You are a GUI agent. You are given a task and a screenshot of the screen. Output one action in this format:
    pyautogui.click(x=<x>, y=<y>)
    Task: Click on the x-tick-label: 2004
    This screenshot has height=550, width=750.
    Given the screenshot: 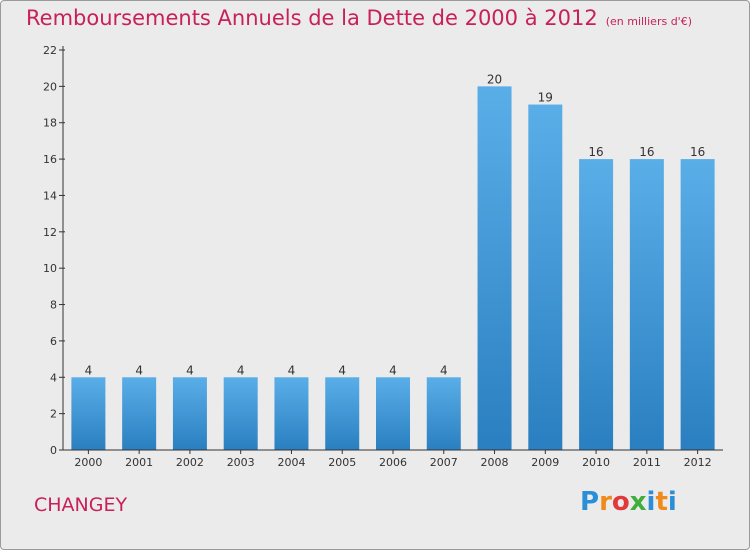 What is the action you would take?
    pyautogui.click(x=291, y=462)
    